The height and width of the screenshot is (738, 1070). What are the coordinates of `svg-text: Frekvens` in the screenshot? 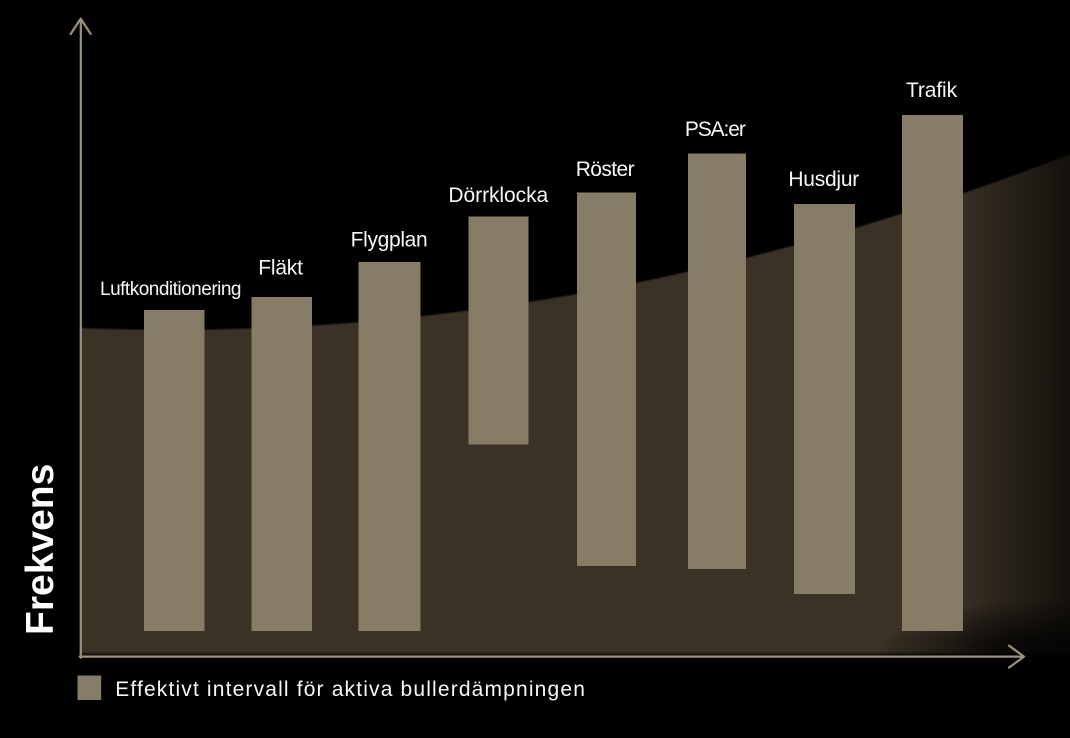 It's located at (40, 549).